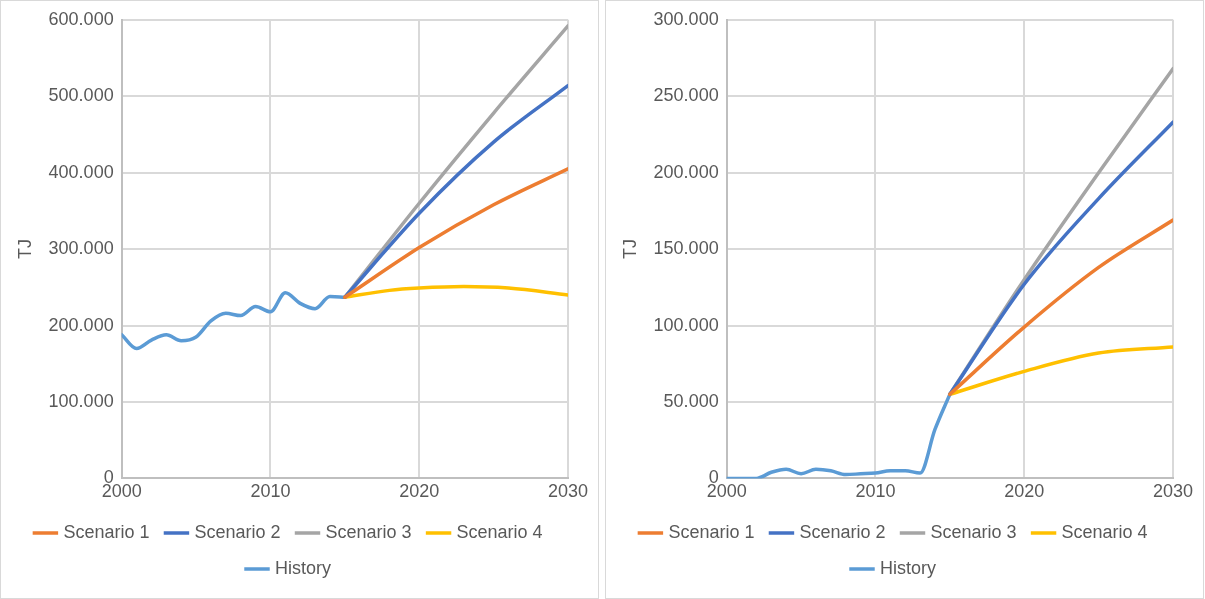 This screenshot has width=1205, height=599. Describe the element at coordinates (686, 248) in the screenshot. I see `y-tick-label: 150.000` at that location.